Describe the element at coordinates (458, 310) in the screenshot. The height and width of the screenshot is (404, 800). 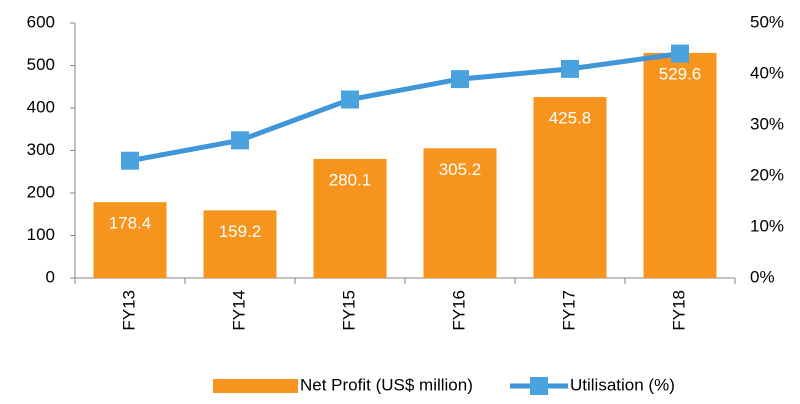
I see `x-tick-label: FY16` at that location.